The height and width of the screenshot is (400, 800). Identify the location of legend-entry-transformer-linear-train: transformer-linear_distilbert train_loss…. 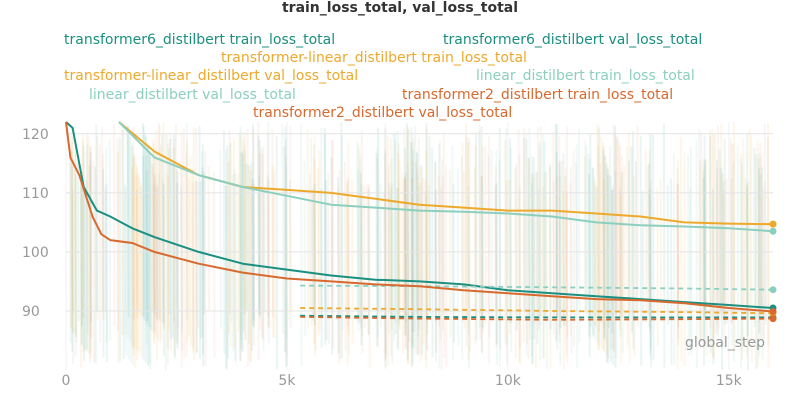
(374, 58).